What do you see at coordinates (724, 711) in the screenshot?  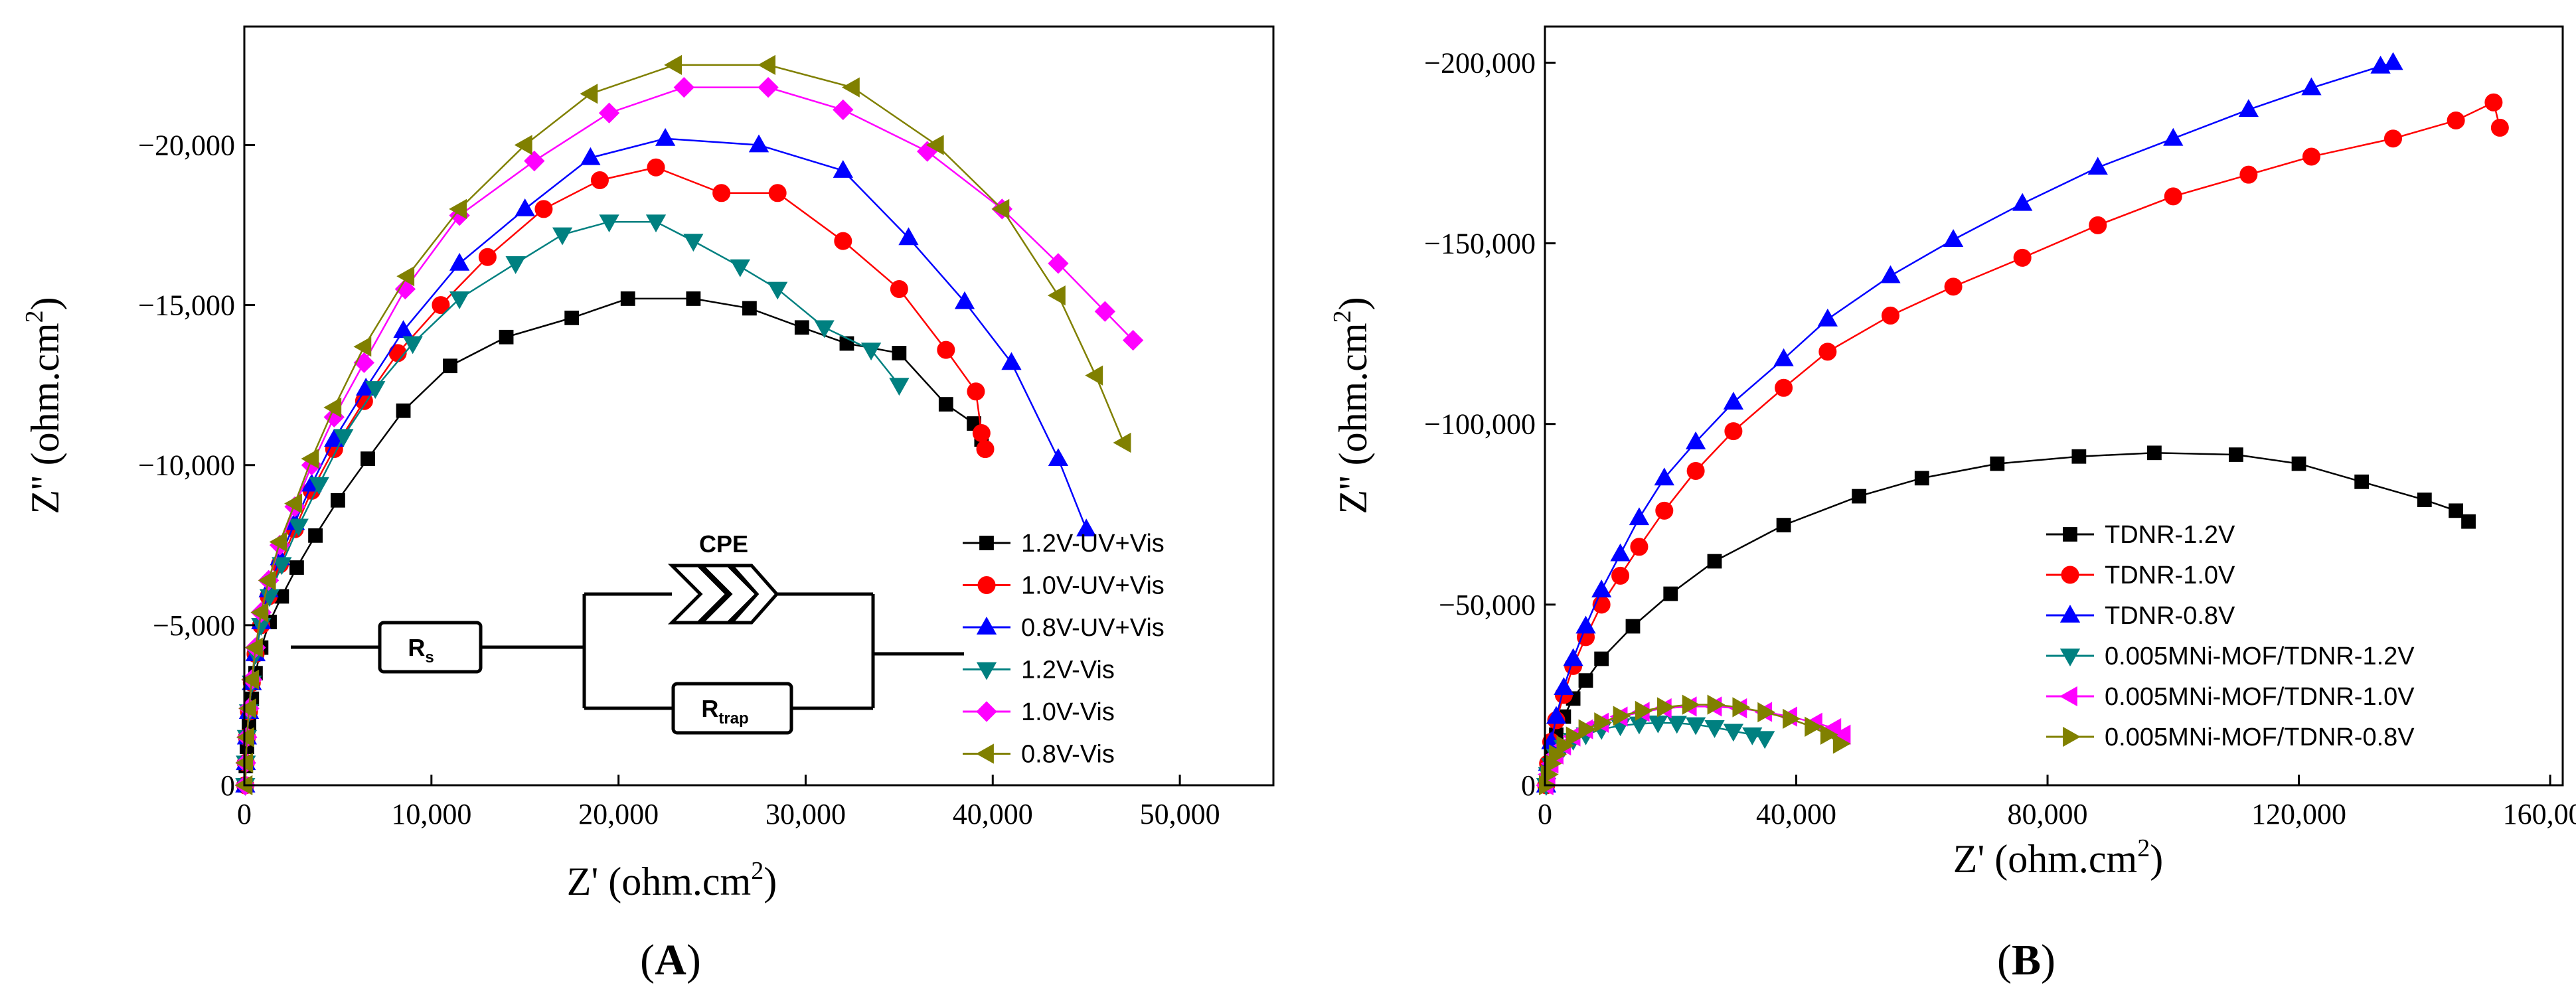 I see `rtrap-label: Rtrap` at bounding box center [724, 711].